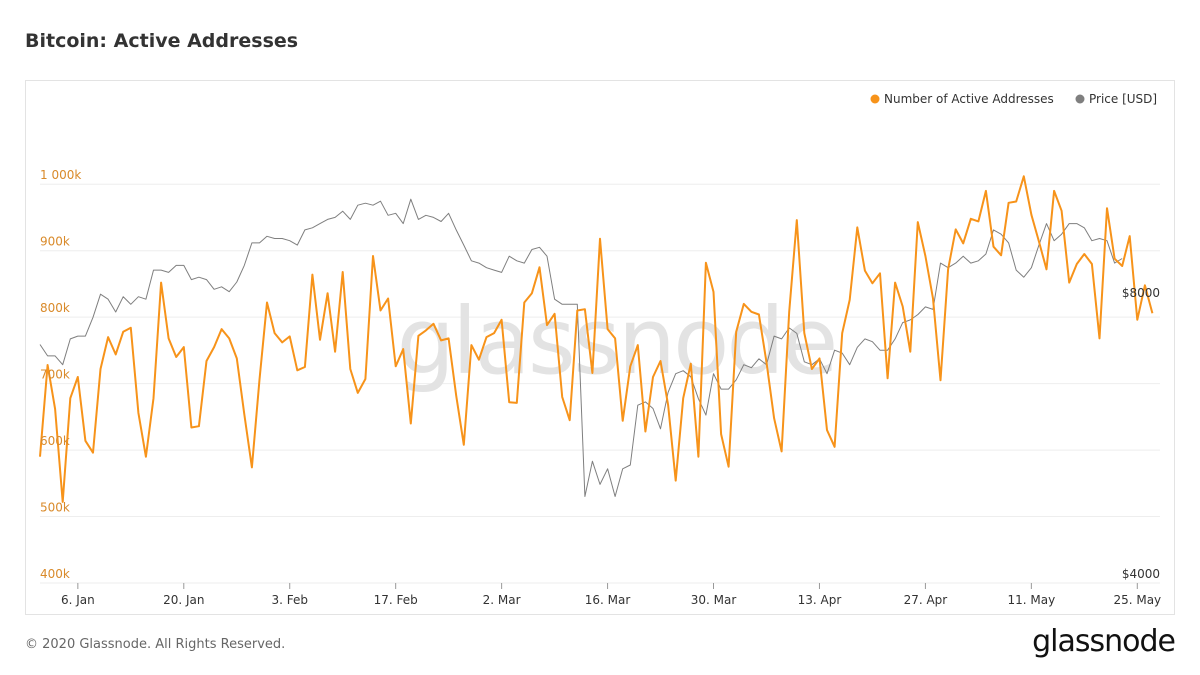 Image resolution: width=1200 pixels, height=675 pixels. I want to click on left-axis: 400k 500k 600k 700k 800k 900k 1 000k, so click(60, 374).